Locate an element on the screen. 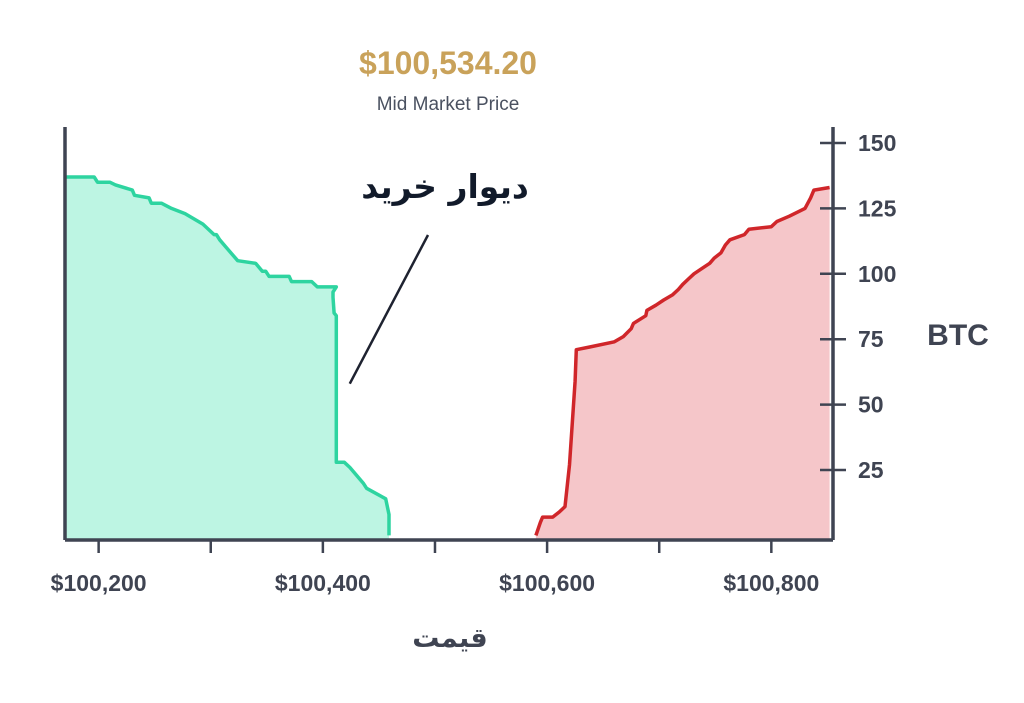  ask-area-fill is located at coordinates (682, 363).